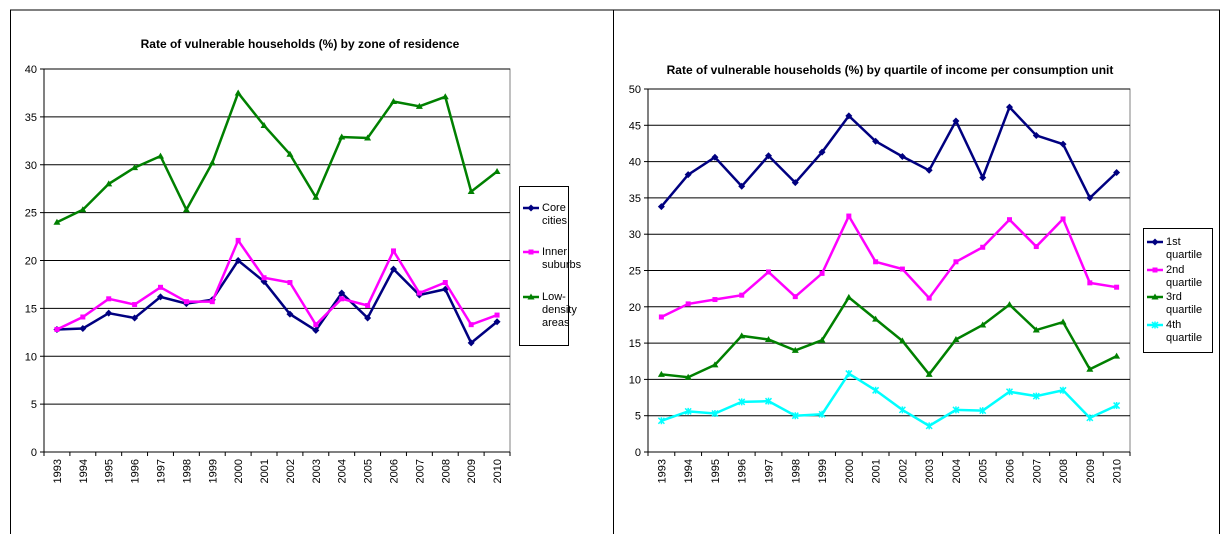  What do you see at coordinates (635, 90) in the screenshot?
I see `y-tick-label: 50` at bounding box center [635, 90].